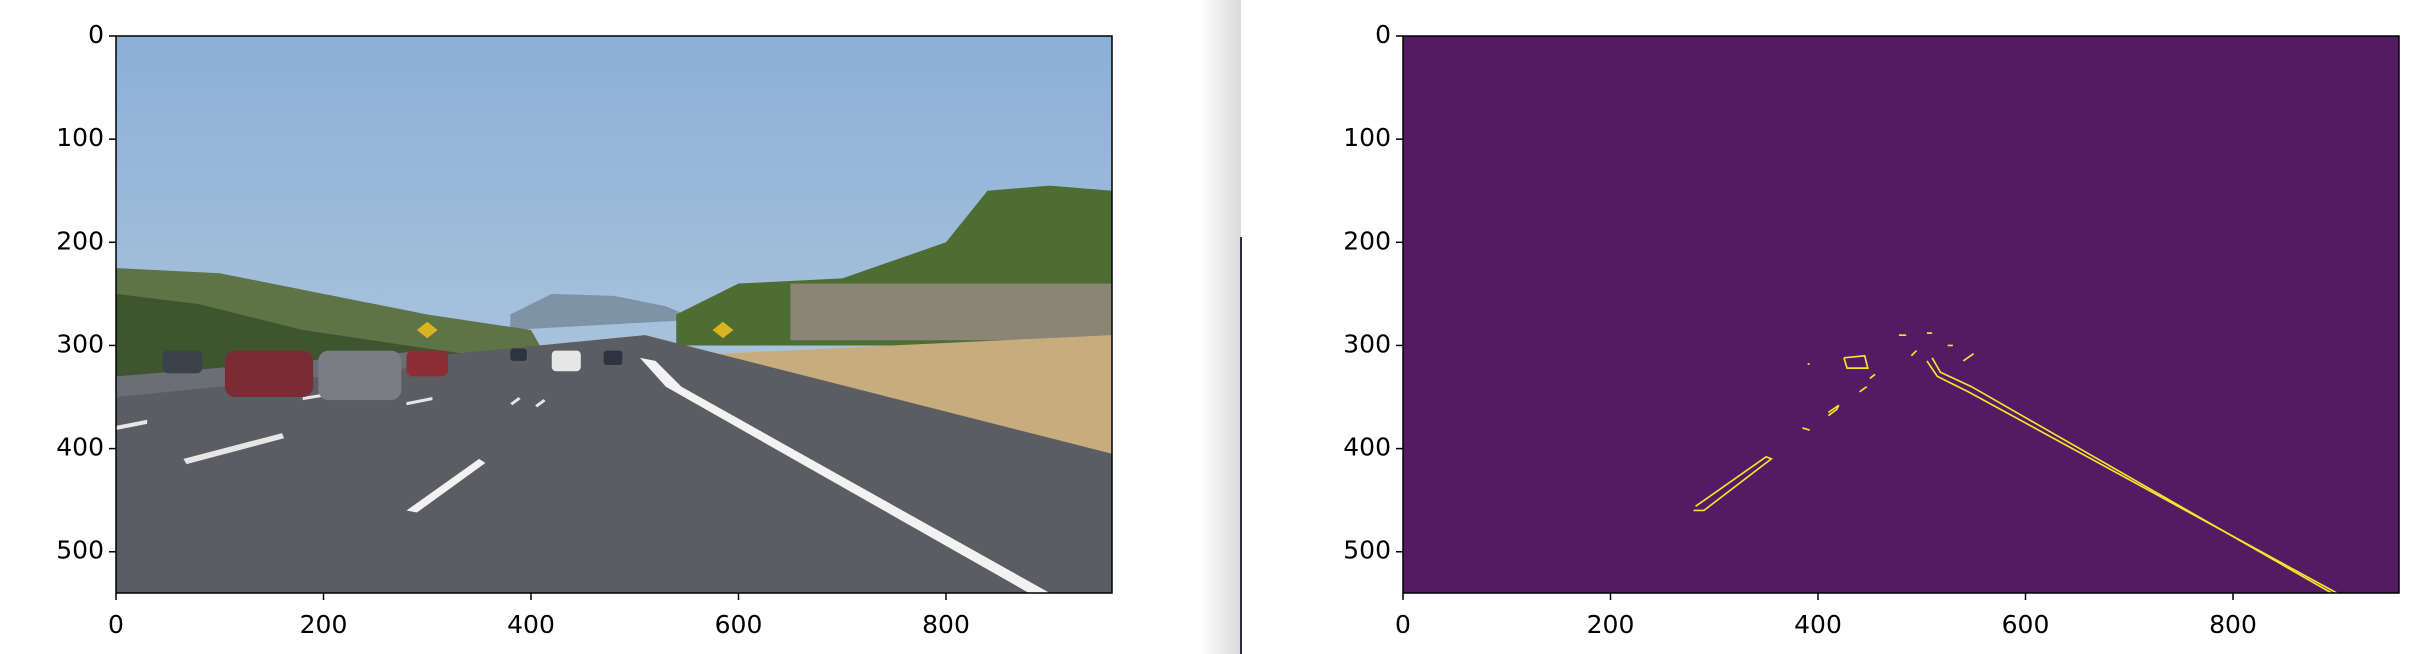 Image resolution: width=2422 pixels, height=654 pixels. What do you see at coordinates (1220, 327) in the screenshot?
I see `window-shadow` at bounding box center [1220, 327].